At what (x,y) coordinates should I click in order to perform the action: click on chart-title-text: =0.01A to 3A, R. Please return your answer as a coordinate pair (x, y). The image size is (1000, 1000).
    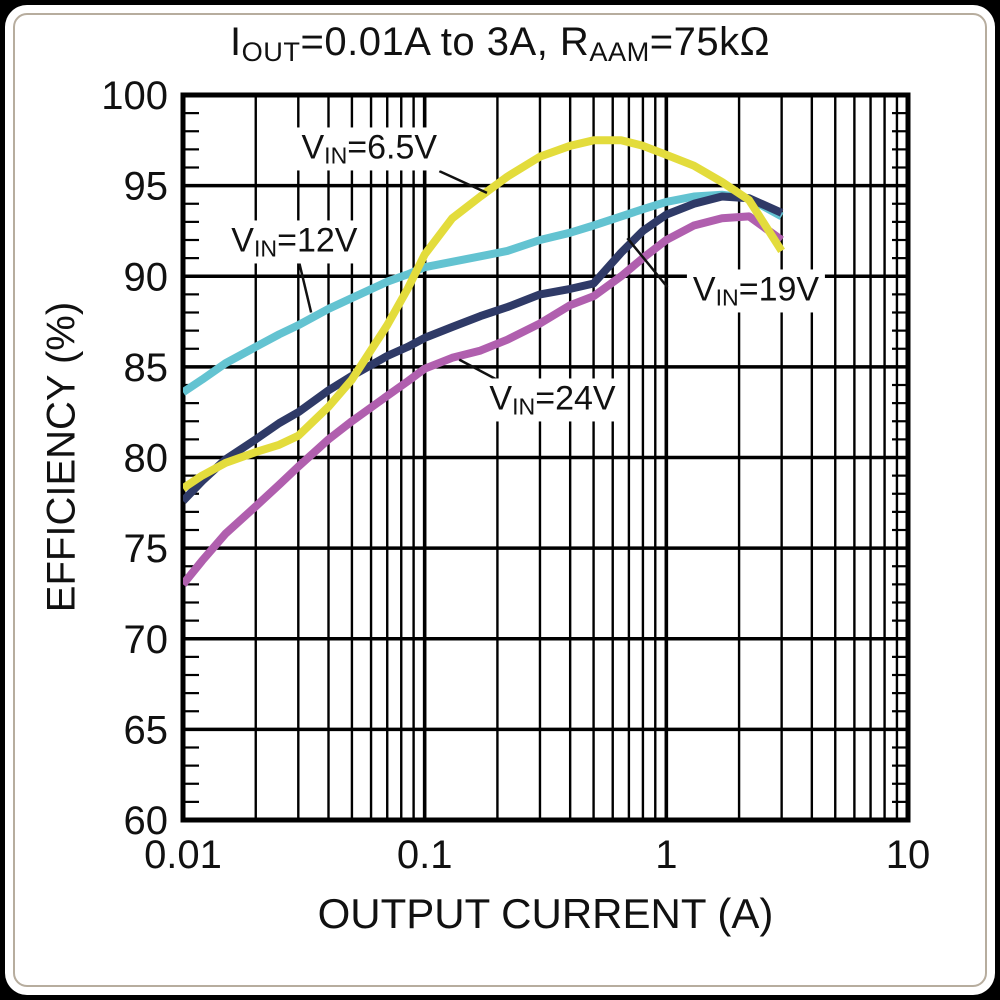
    Looking at the image, I should click on (445, 42).